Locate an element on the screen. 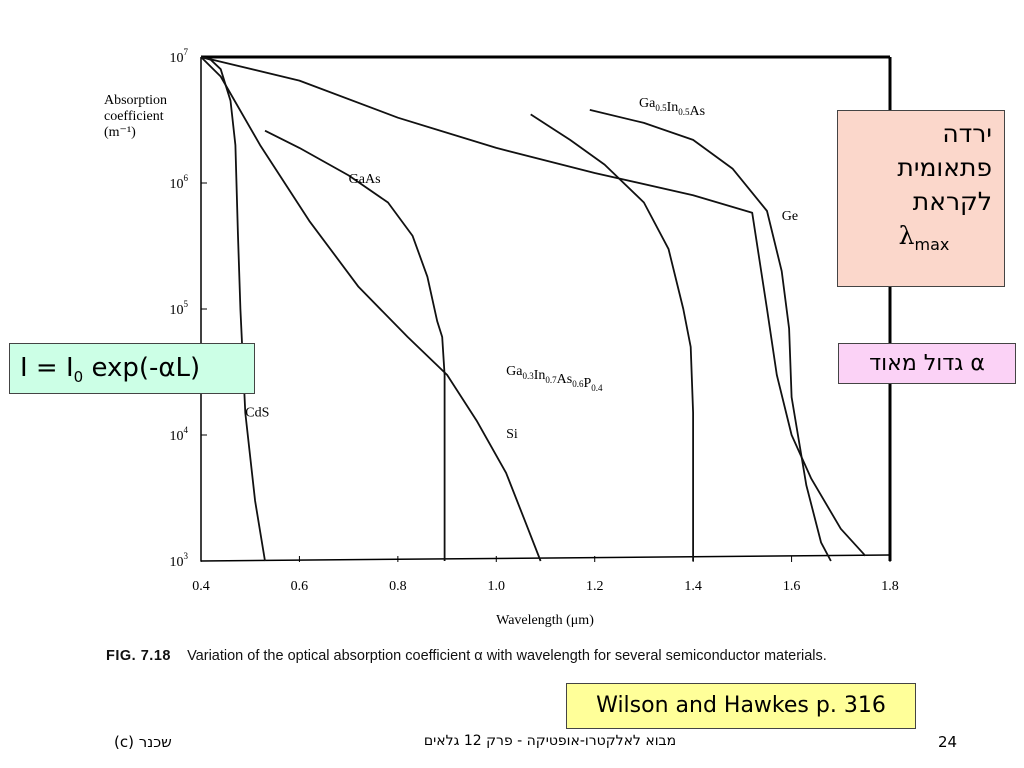 The height and width of the screenshot is (768, 1024). y-tick-label: 10⁵ is located at coordinates (179, 308).